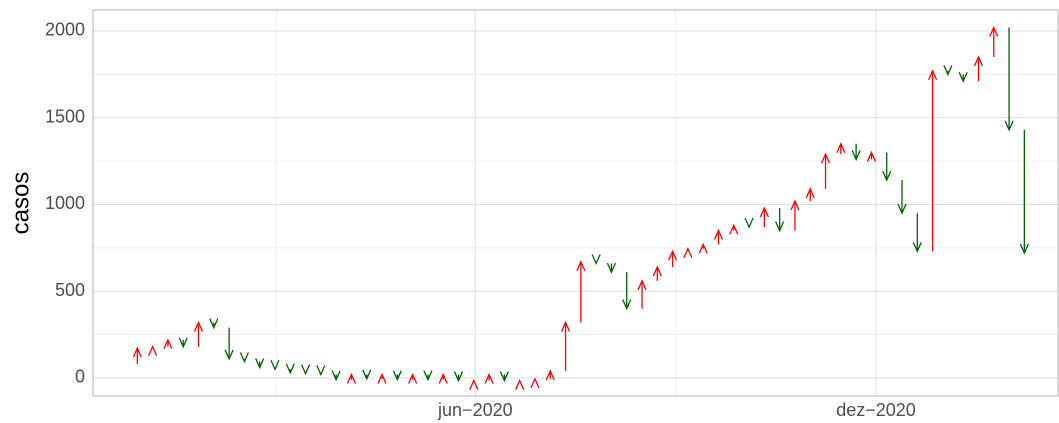 The image size is (1059, 423). I want to click on y-tick-label: 1000, so click(65, 203).